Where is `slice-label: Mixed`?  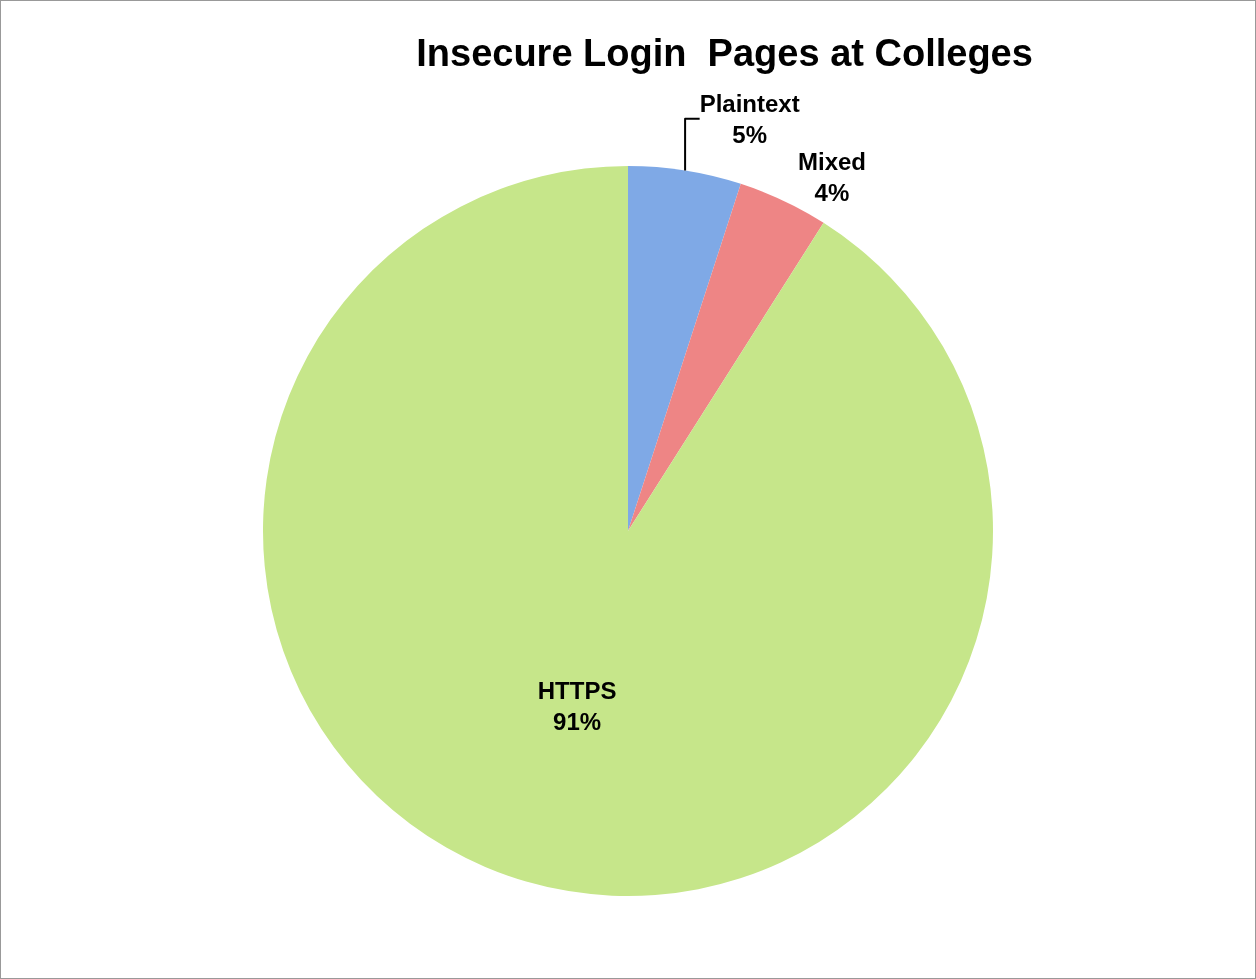 slice-label: Mixed is located at coordinates (831, 161).